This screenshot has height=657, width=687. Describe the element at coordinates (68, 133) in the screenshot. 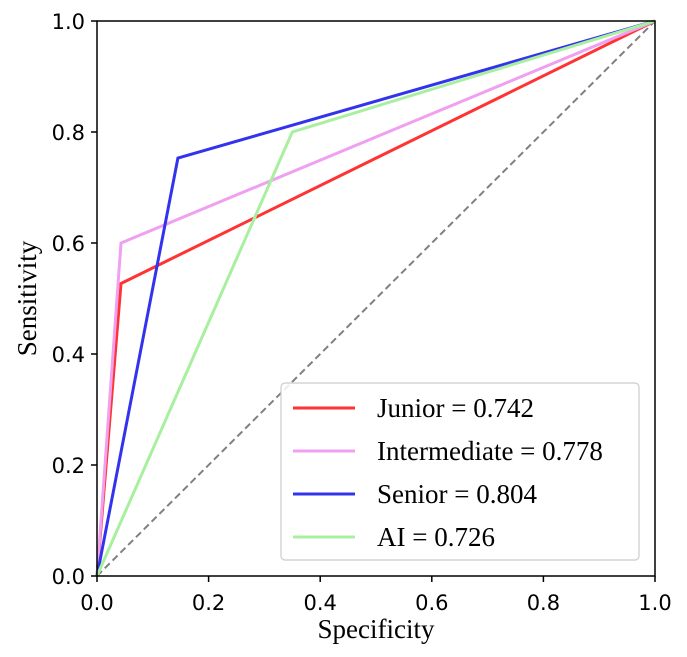

I see `y-tick-label: 0.8` at that location.